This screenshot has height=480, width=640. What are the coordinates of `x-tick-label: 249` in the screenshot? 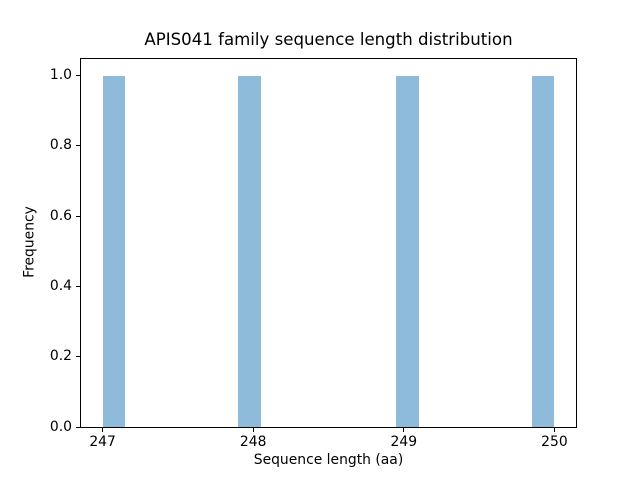 It's located at (404, 442).